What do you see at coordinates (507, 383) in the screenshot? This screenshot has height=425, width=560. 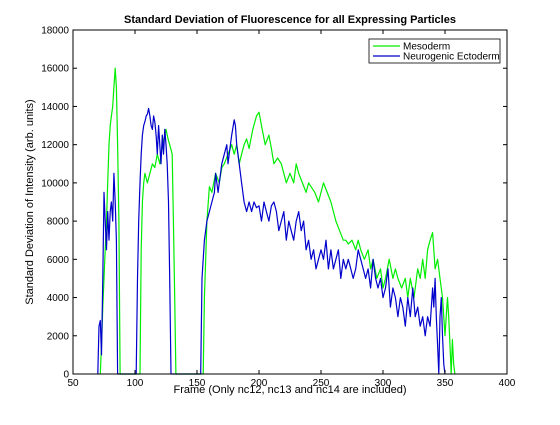 I see `x-tick-label: 400` at bounding box center [507, 383].